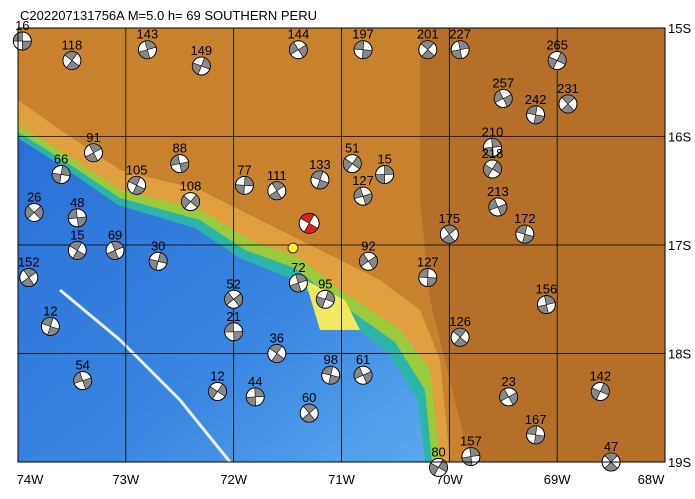  Describe the element at coordinates (428, 262) in the screenshot. I see `depth-label: 127` at that location.